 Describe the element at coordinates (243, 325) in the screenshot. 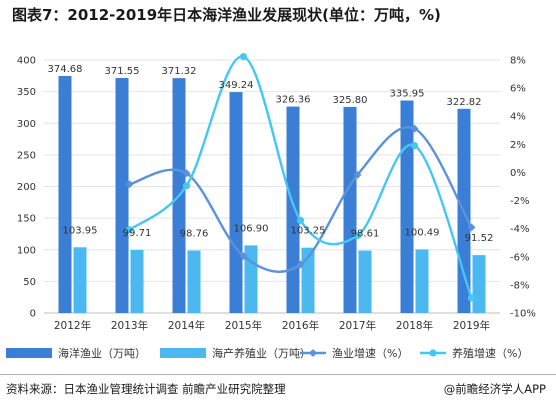

I see `x-tick-label: 2015年` at that location.